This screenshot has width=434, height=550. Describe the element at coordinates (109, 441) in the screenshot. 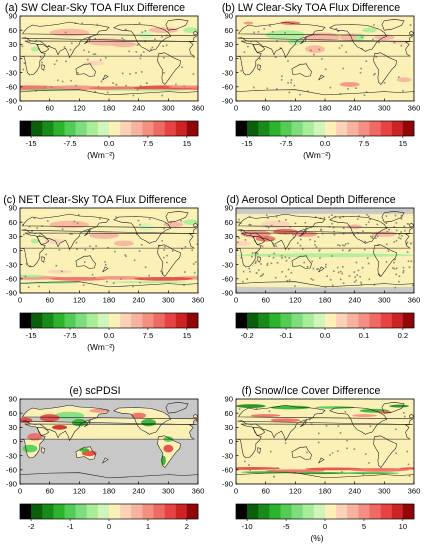

I see `coast-africa` at that location.